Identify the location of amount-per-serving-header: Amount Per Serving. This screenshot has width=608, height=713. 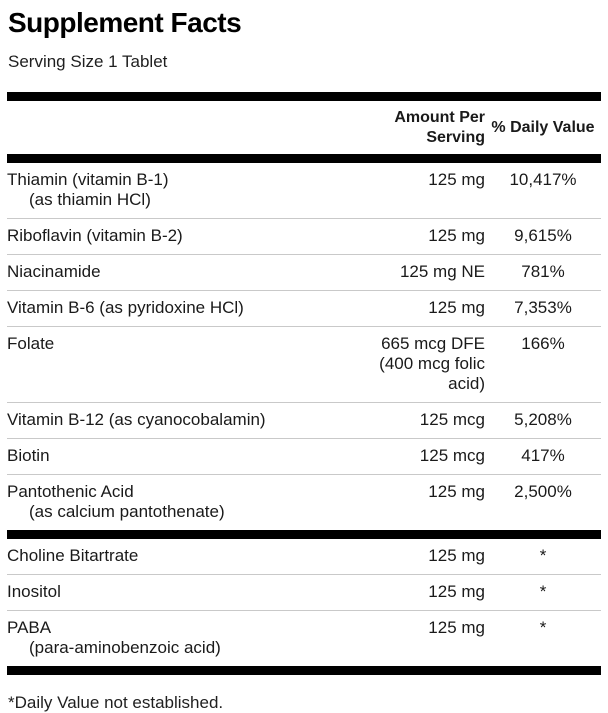
(429, 128).